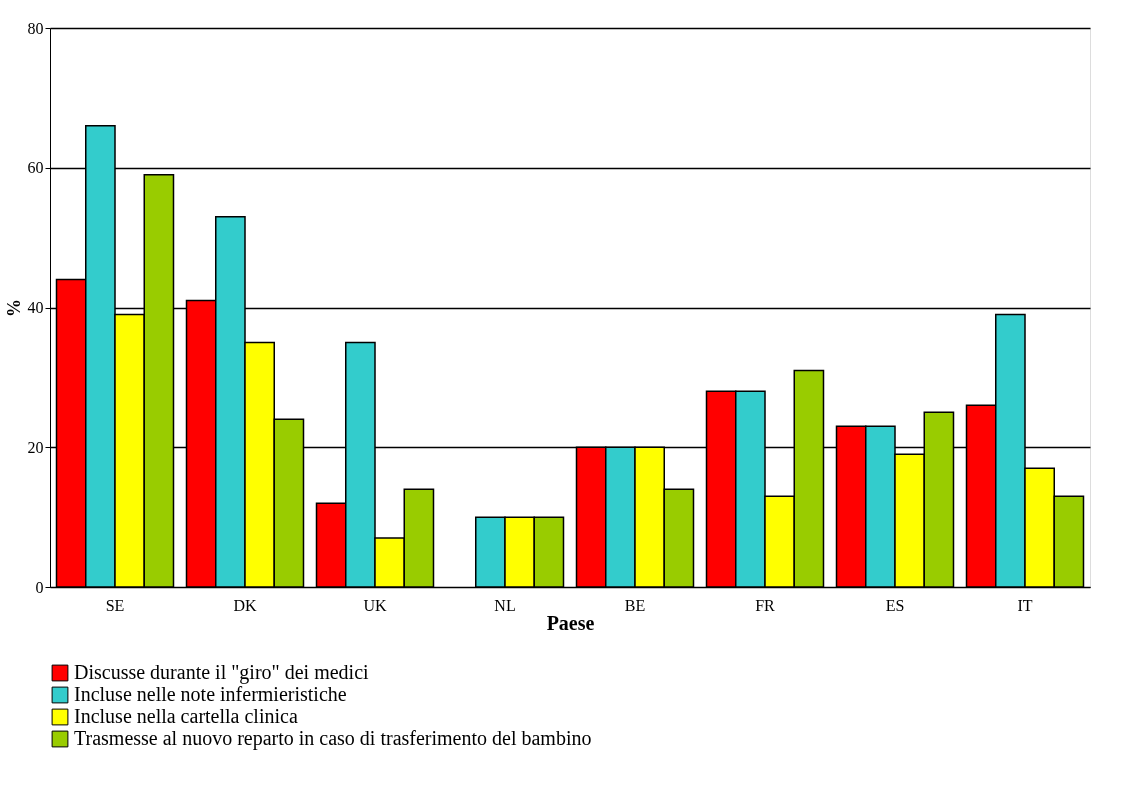 This screenshot has width=1131, height=803. I want to click on x-tick-label: SE, so click(115, 605).